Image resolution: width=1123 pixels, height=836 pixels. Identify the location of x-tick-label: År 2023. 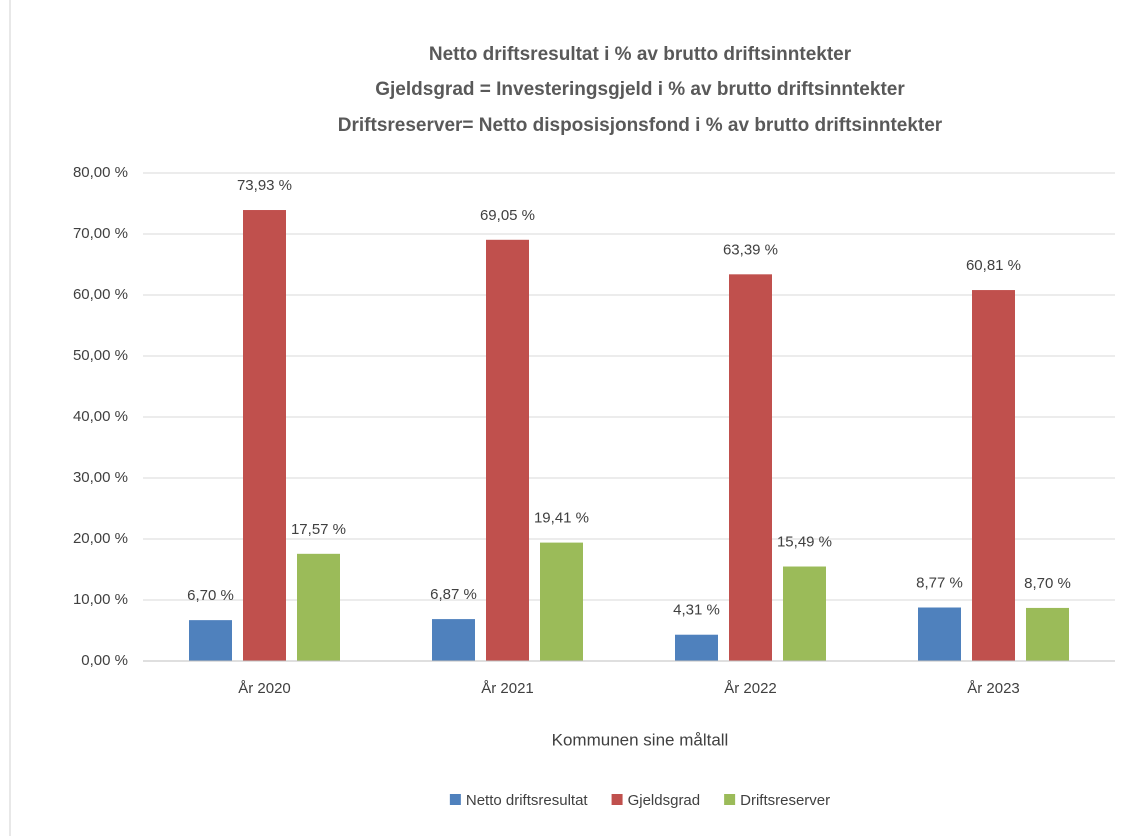
(993, 688).